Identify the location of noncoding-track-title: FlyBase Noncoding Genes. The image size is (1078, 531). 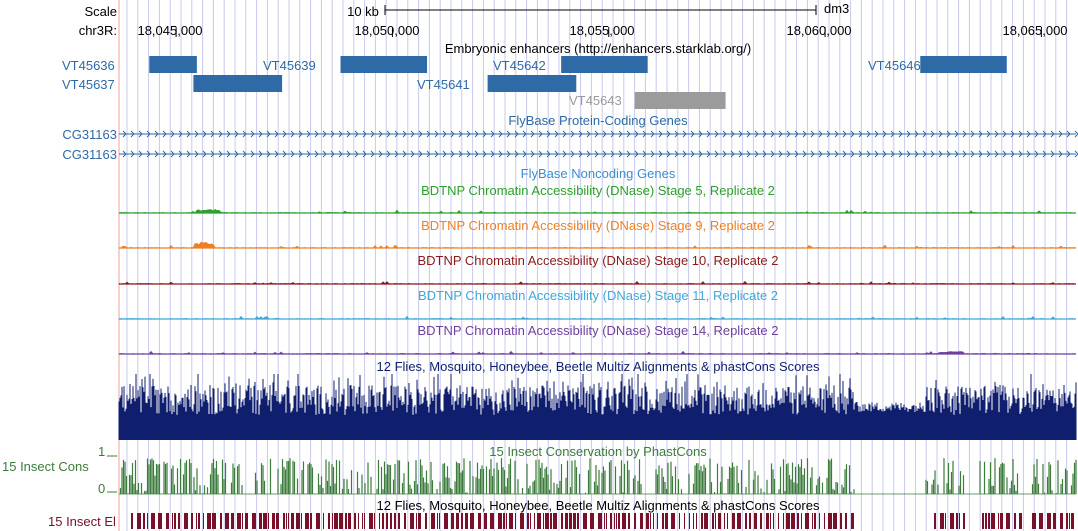
(598, 173).